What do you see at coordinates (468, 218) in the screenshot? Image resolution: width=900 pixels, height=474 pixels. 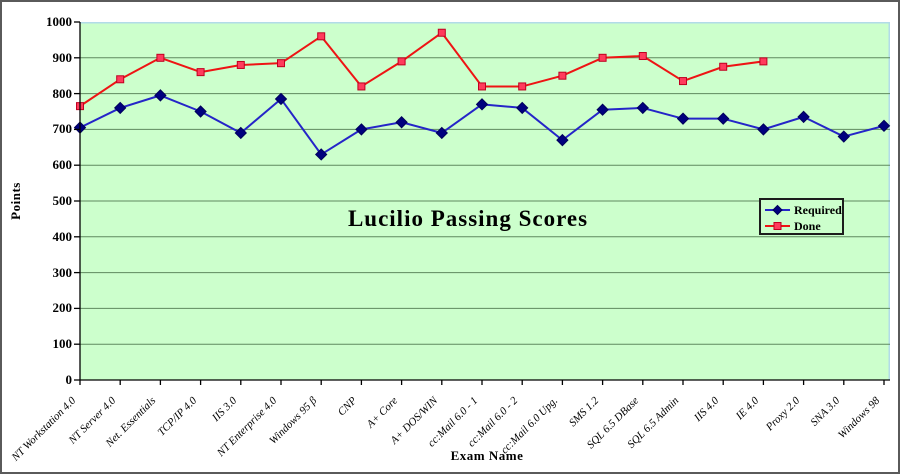 I see `chart-title: Lucilio Passing Scores` at bounding box center [468, 218].